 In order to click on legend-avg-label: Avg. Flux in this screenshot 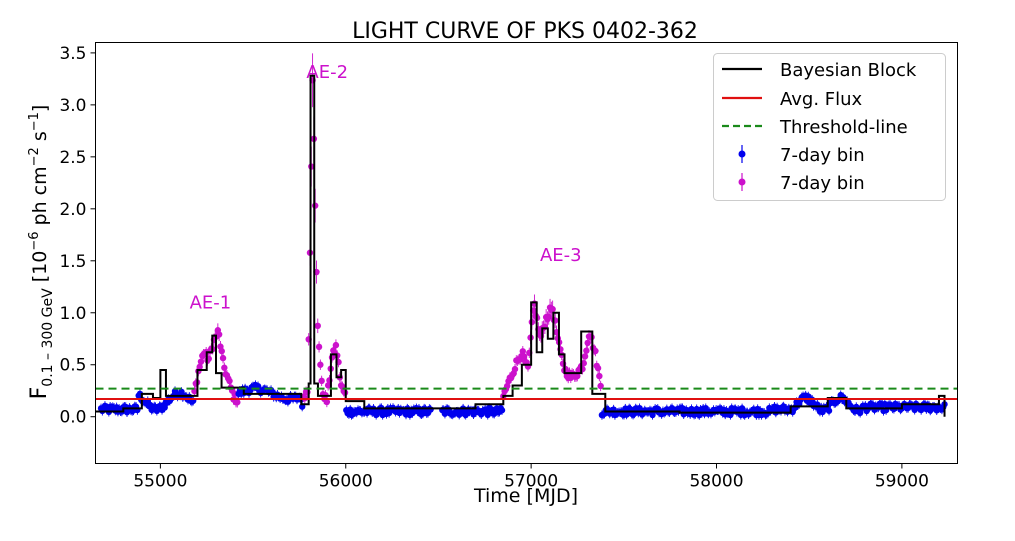, I will do `click(821, 99)`.